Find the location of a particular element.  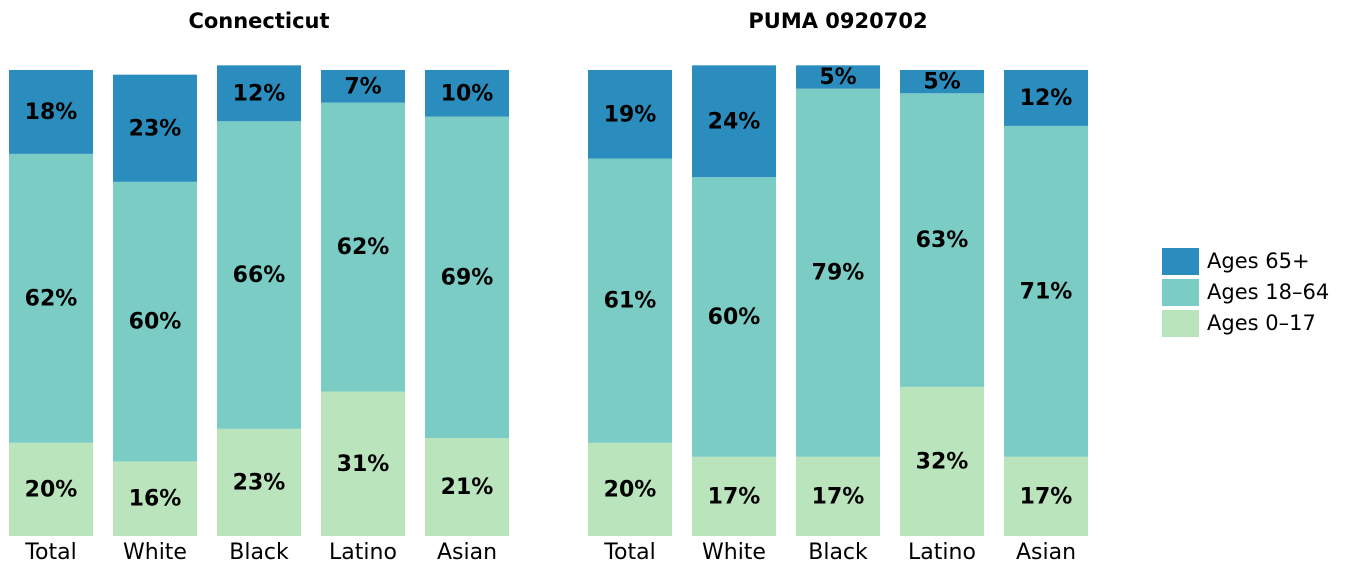

data-label: 31% is located at coordinates (363, 464).